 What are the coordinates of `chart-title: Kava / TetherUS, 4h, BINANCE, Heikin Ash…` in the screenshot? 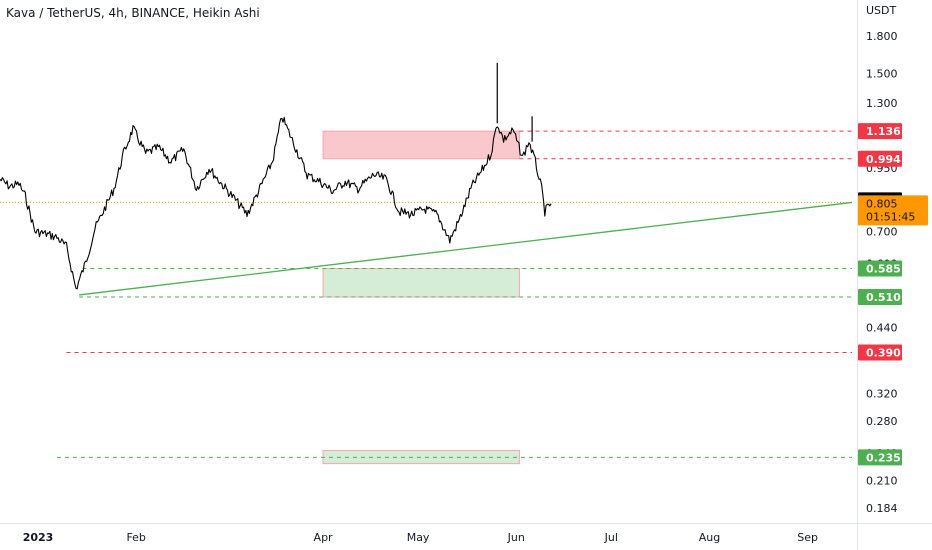 It's located at (133, 13).